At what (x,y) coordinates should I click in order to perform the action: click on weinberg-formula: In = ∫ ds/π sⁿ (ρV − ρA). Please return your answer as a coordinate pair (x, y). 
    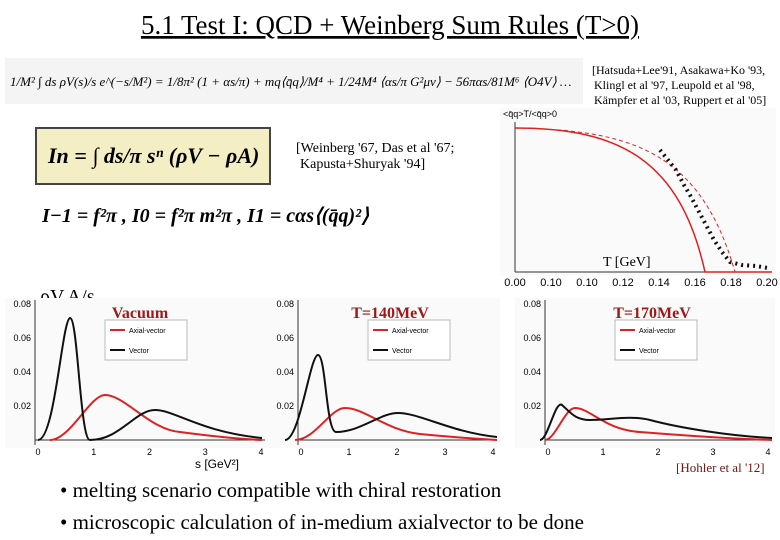
    Looking at the image, I should click on (153, 156).